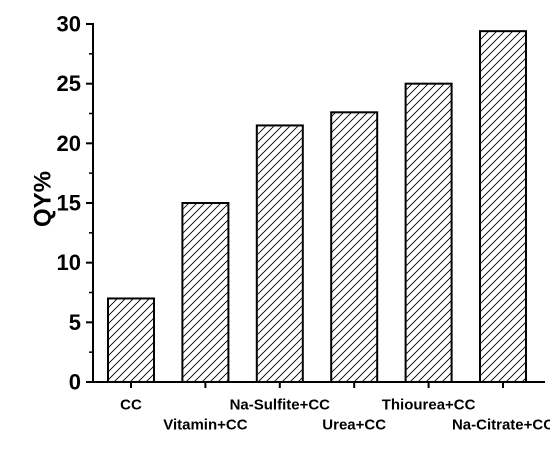 This screenshot has width=550, height=470. Describe the element at coordinates (75, 382) in the screenshot. I see `y-tick-label: 0` at that location.